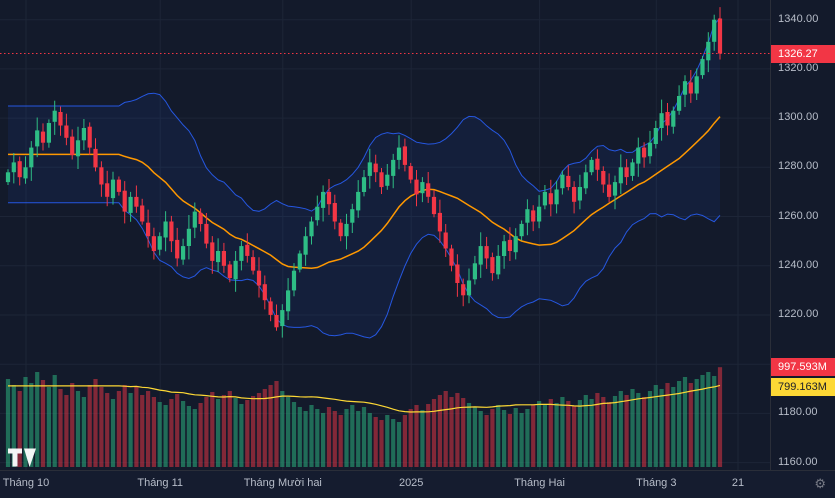  Describe the element at coordinates (411, 483) in the screenshot. I see `time-tick-label: 2025` at that location.